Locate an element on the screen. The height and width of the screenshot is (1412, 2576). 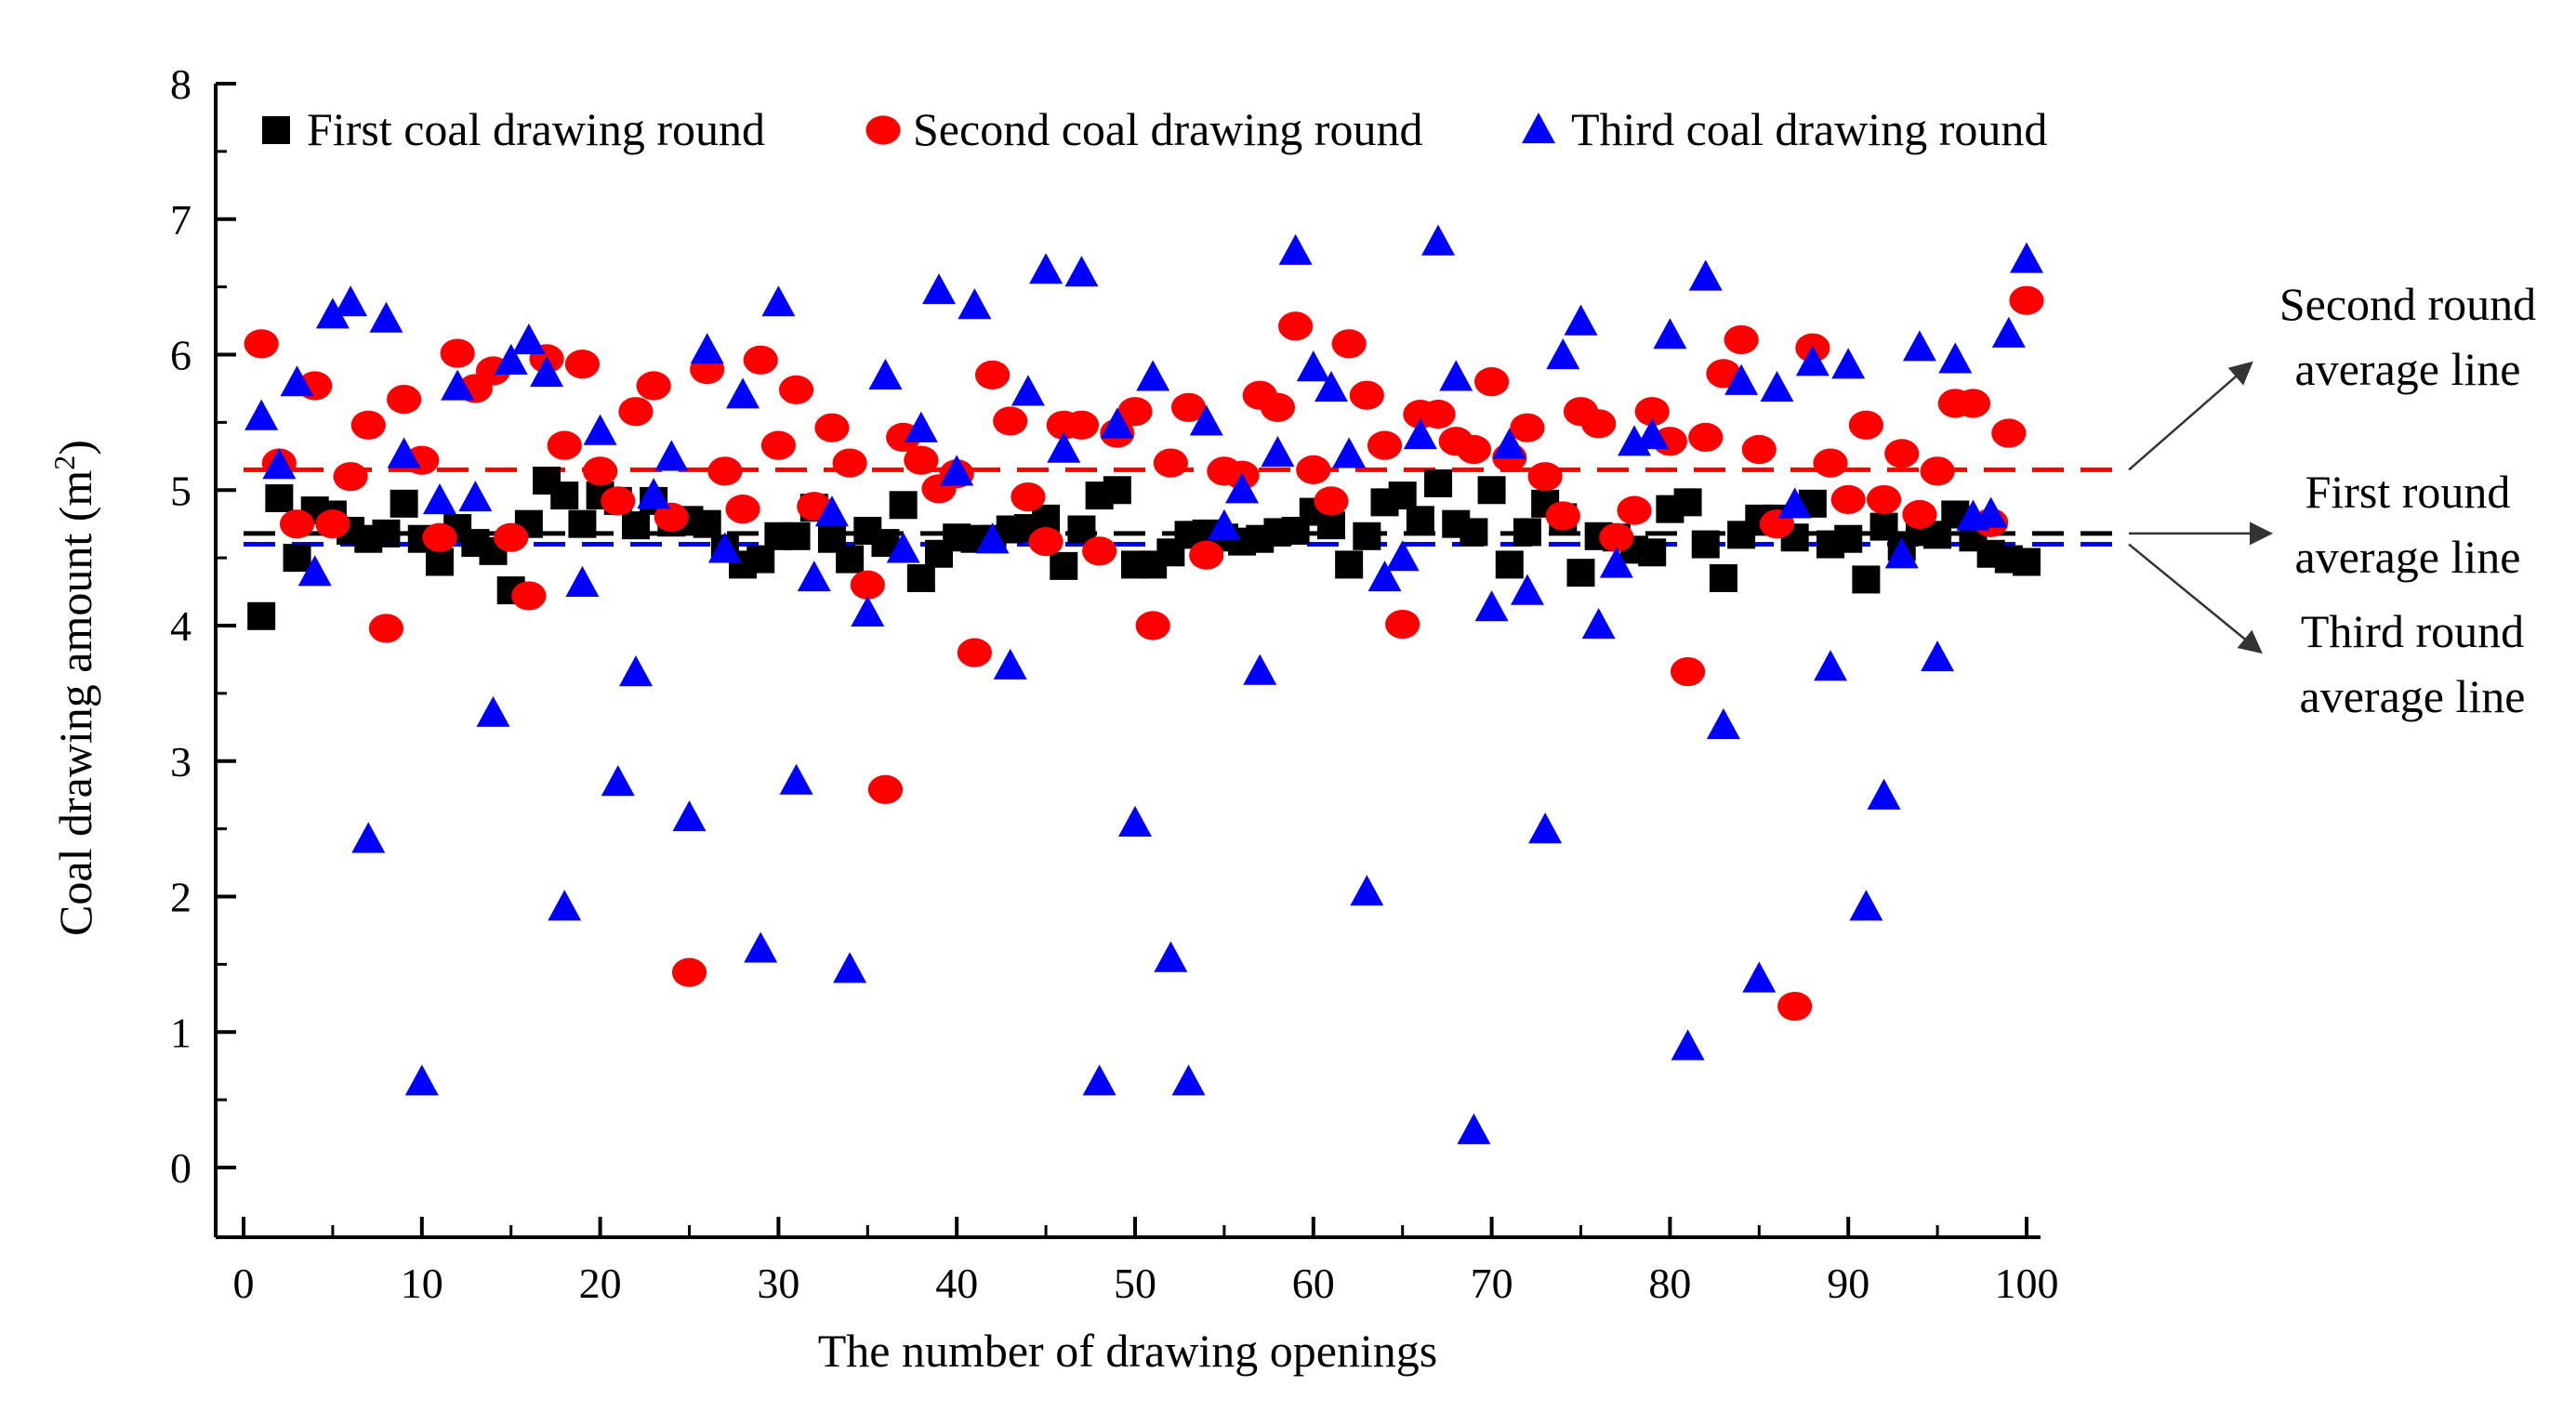
annotation-label: average line is located at coordinates (2413, 696).